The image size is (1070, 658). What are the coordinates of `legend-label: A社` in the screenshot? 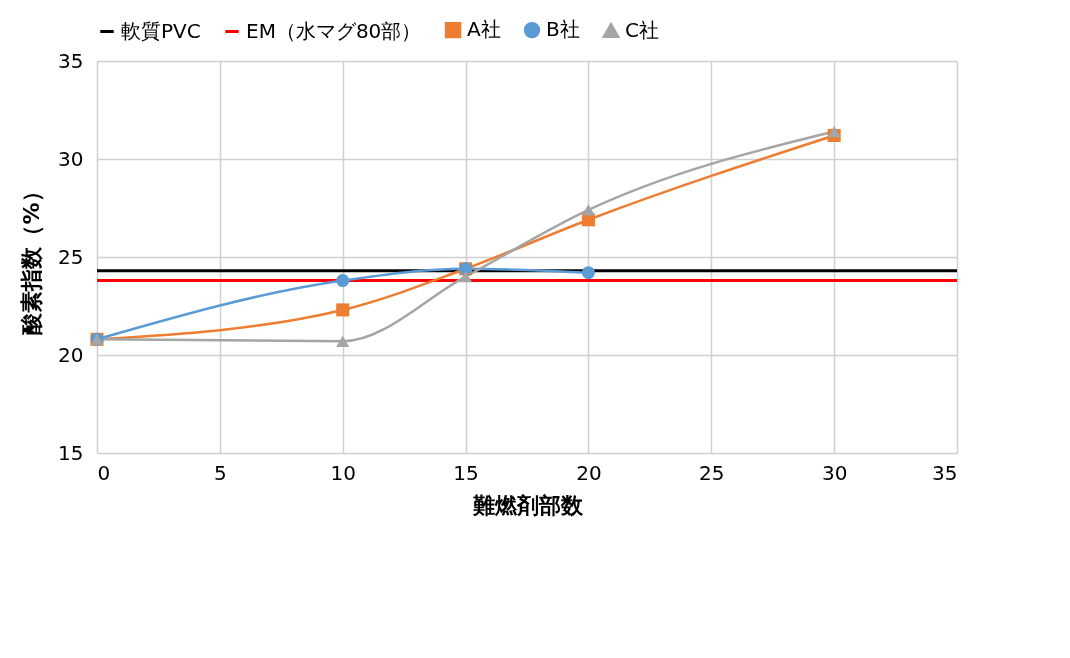 It's located at (484, 29).